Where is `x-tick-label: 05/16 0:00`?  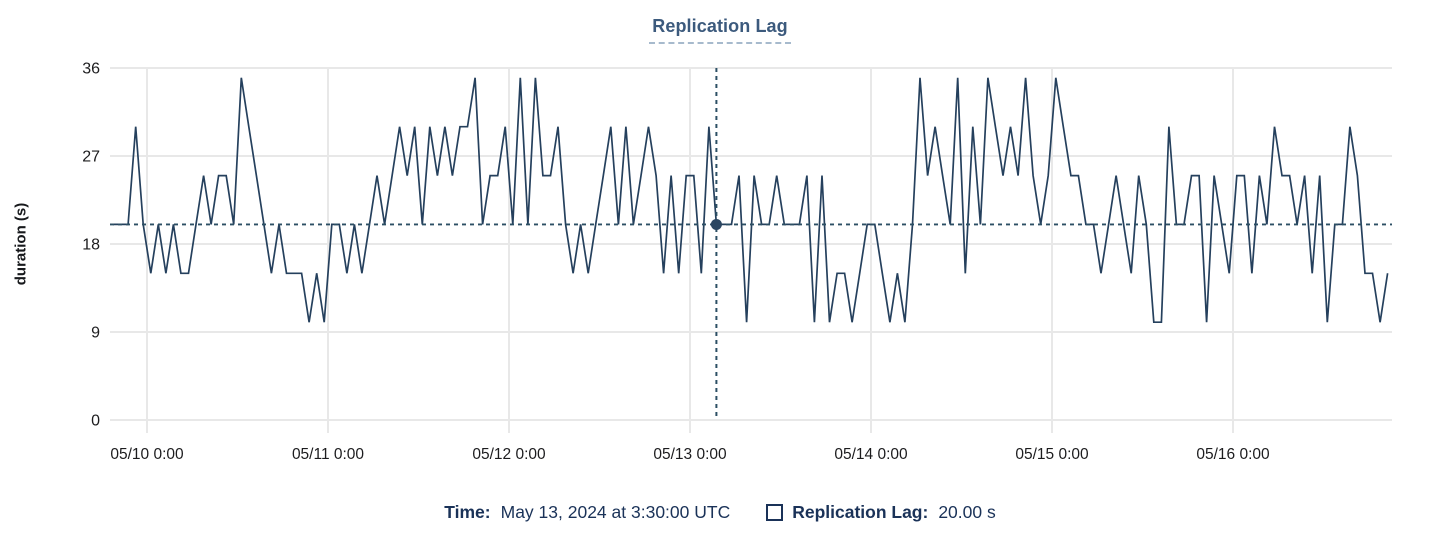 x-tick-label: 05/16 0:00 is located at coordinates (1233, 454).